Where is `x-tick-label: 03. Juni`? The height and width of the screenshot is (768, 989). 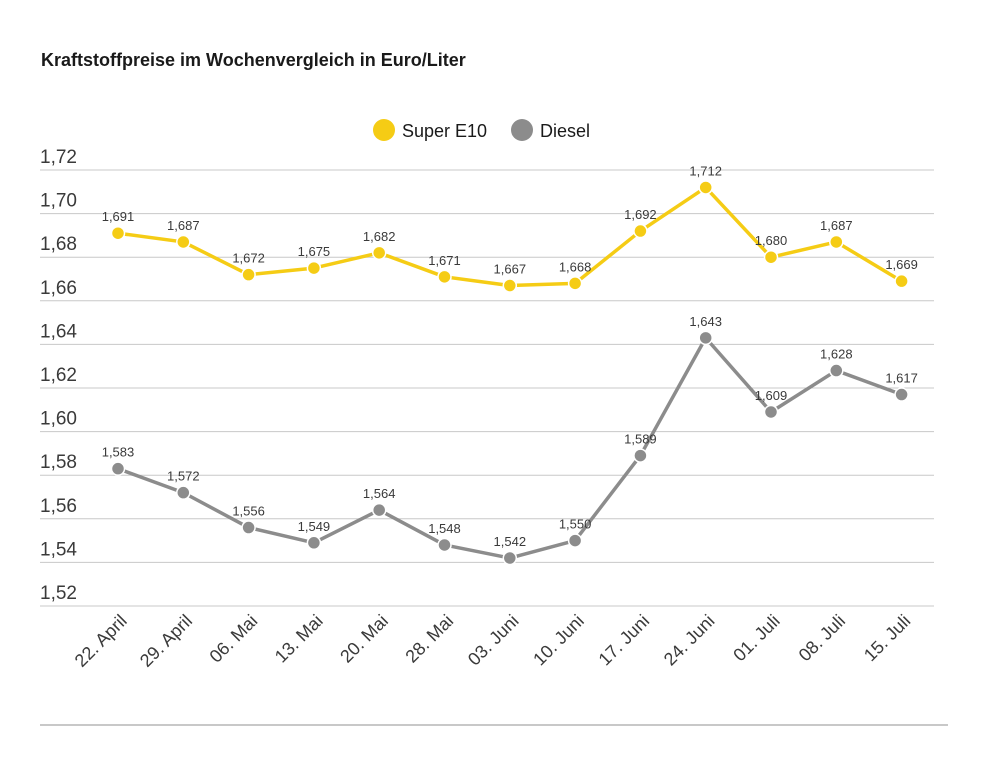 x-tick-label: 03. Juni is located at coordinates (493, 640).